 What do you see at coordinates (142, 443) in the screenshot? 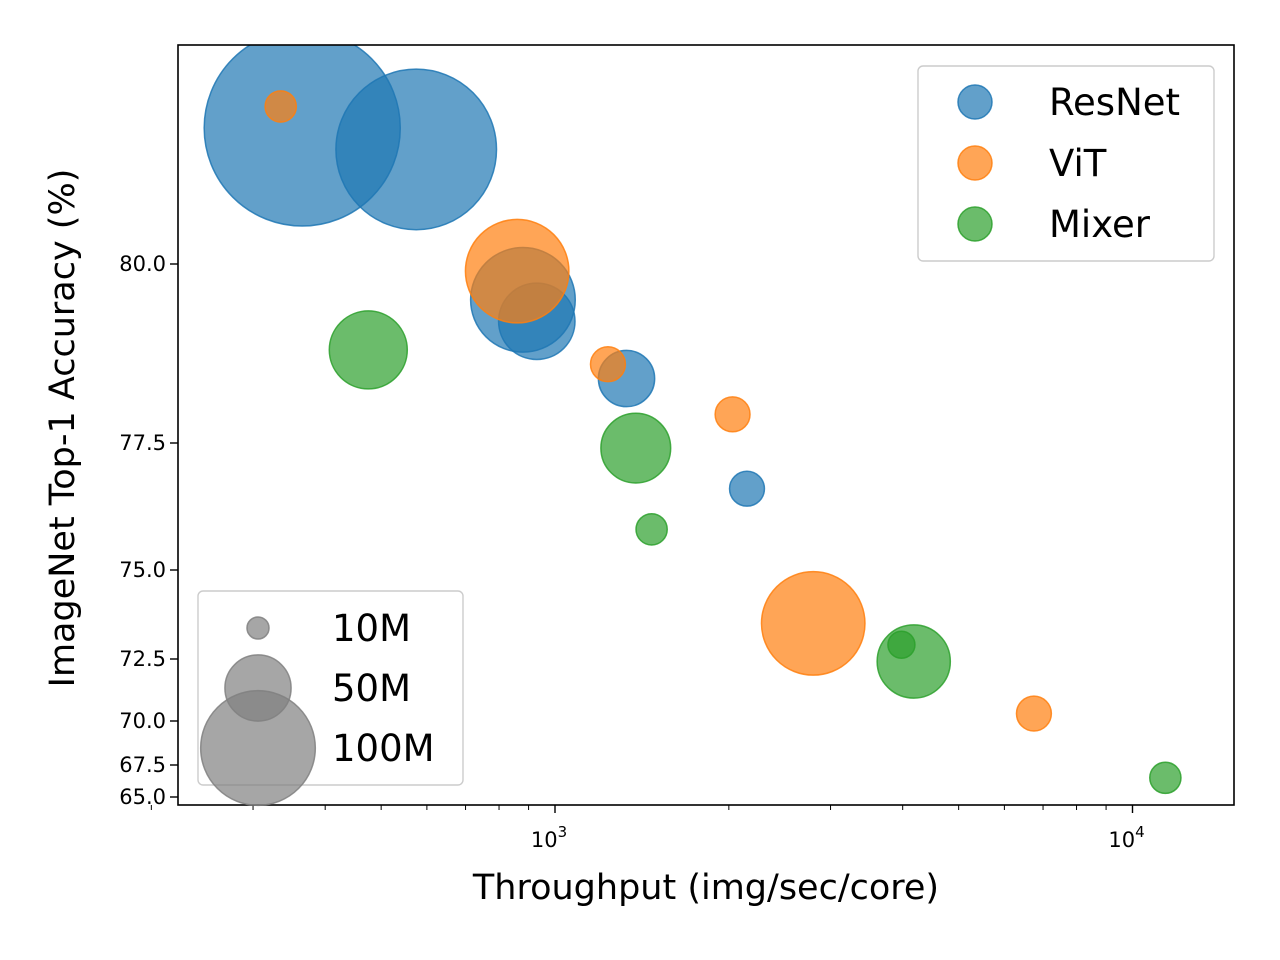
I see `y-tick-label: 77.5` at bounding box center [142, 443].